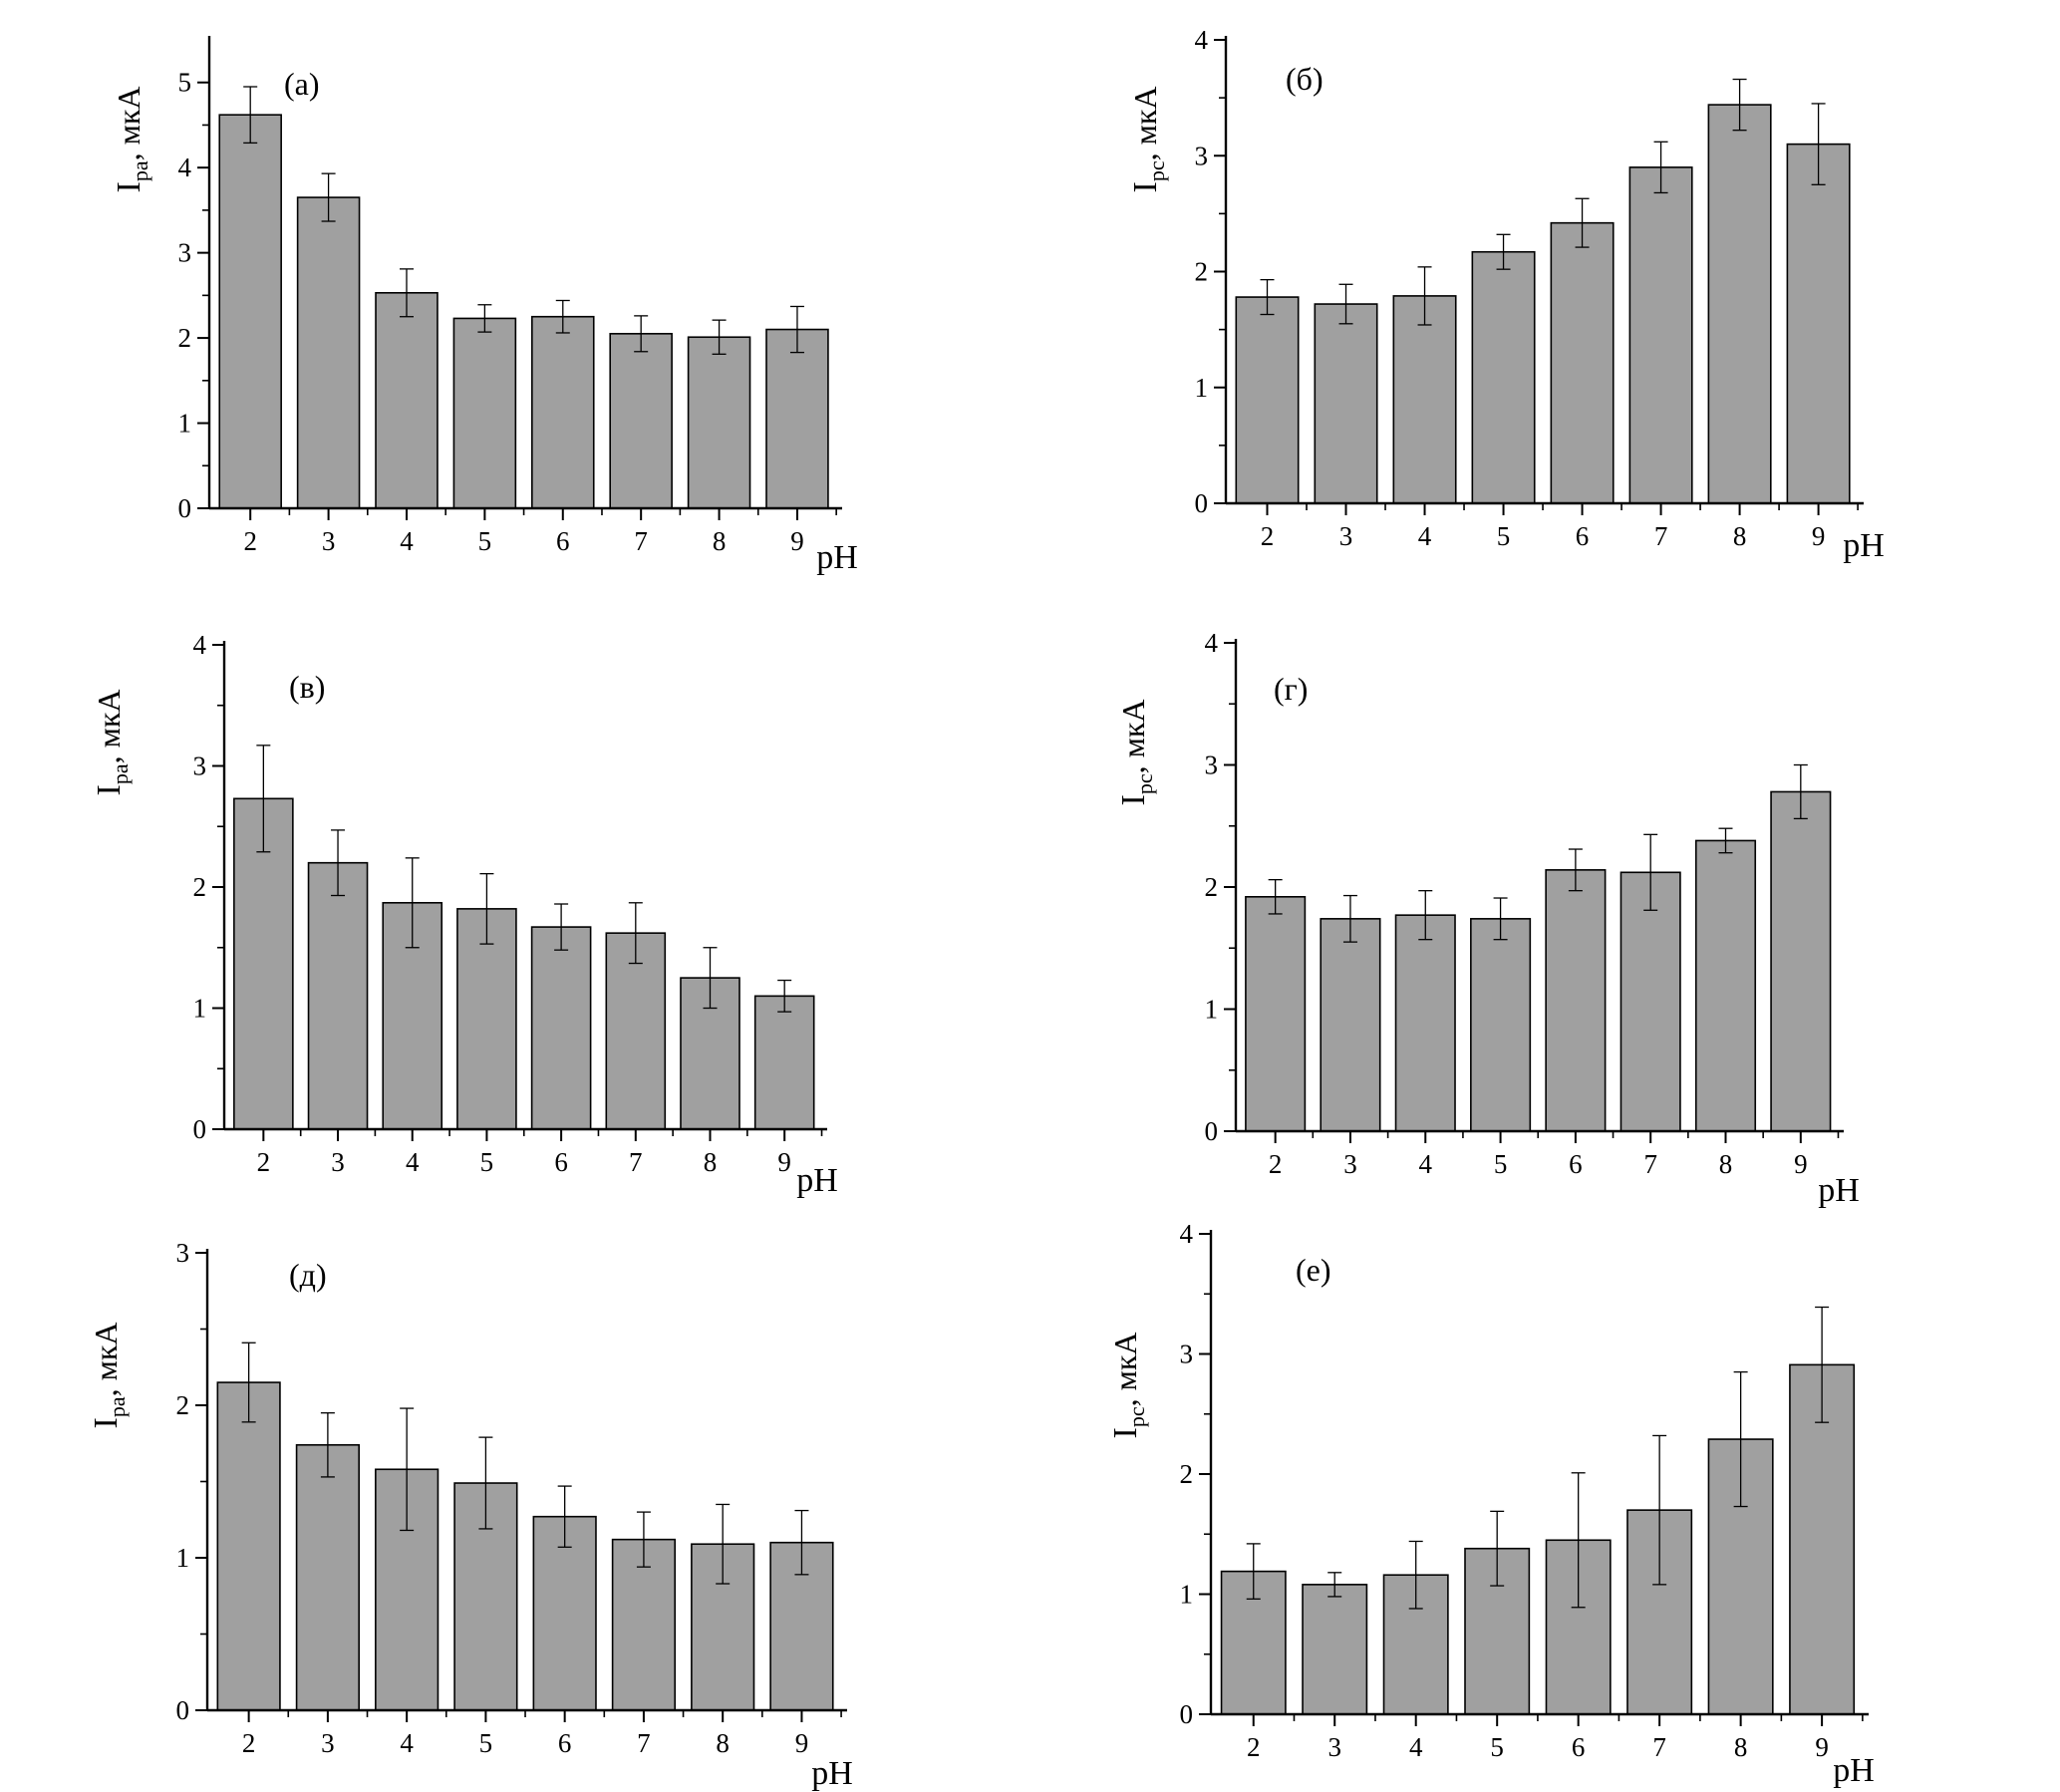 The image size is (2060, 1792). I want to click on chart-panel-3: 0 1 2 3 4 2 3 4 5 6 7 8 9 (в) Ipa, мкА pH, so click(464, 914).